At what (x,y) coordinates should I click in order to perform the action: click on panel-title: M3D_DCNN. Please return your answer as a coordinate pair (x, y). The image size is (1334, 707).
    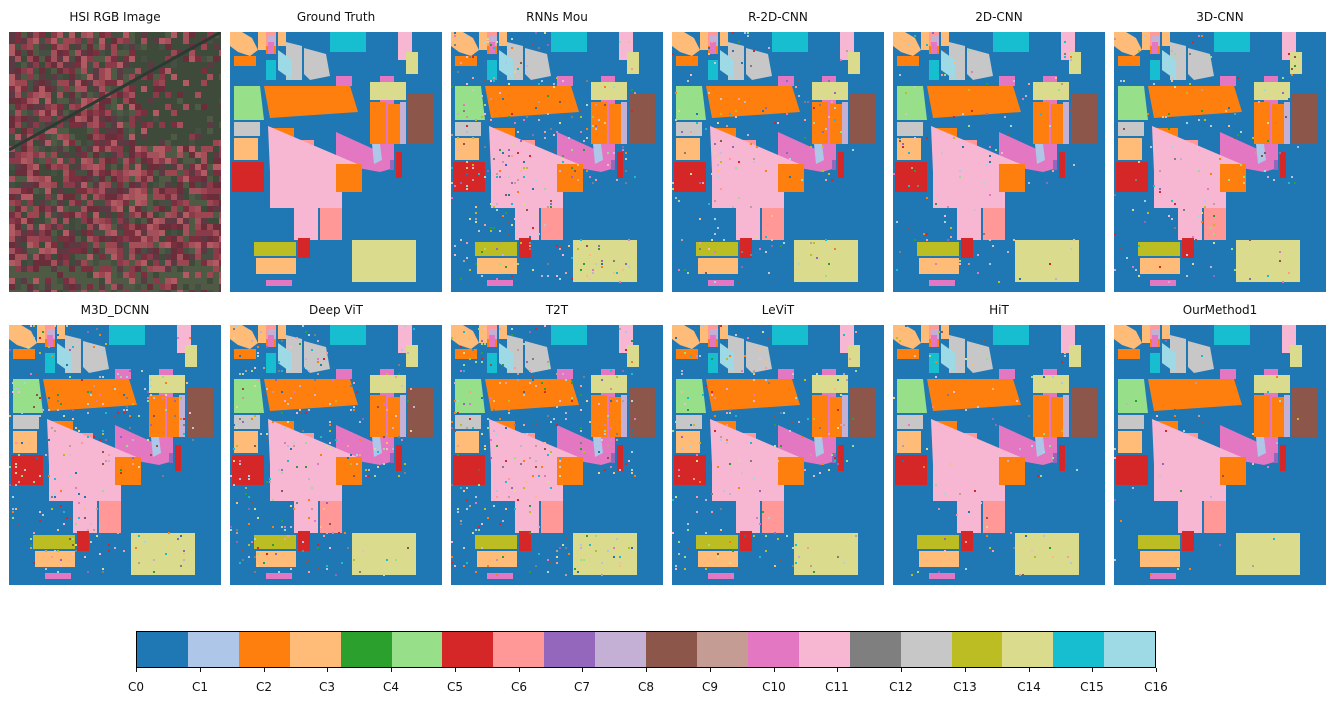
    Looking at the image, I should click on (115, 310).